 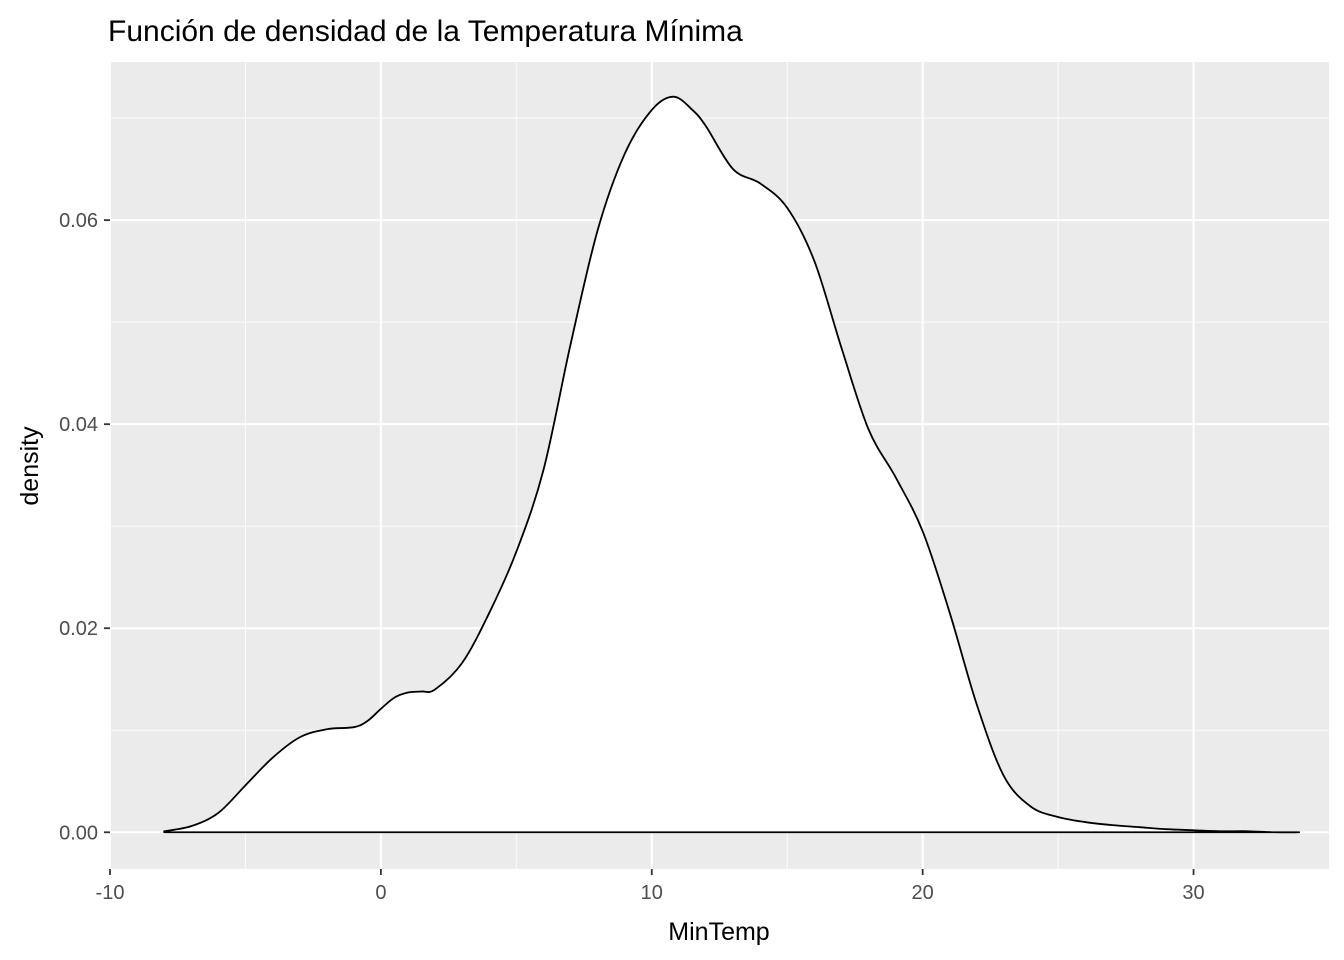 What do you see at coordinates (84, 527) in the screenshot?
I see `y-axis: 0.00 0.02 0.04 0.06` at bounding box center [84, 527].